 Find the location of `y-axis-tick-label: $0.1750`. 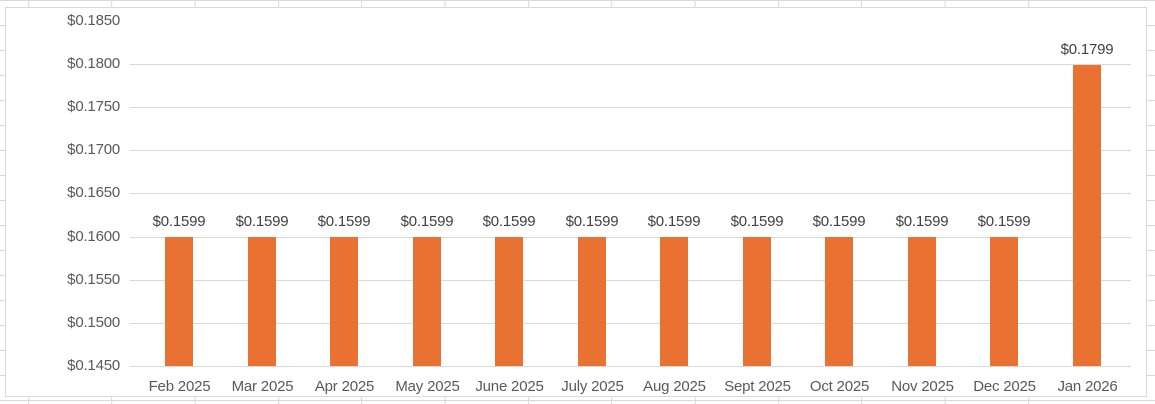

y-axis-tick-label: $0.1750 is located at coordinates (93, 106).